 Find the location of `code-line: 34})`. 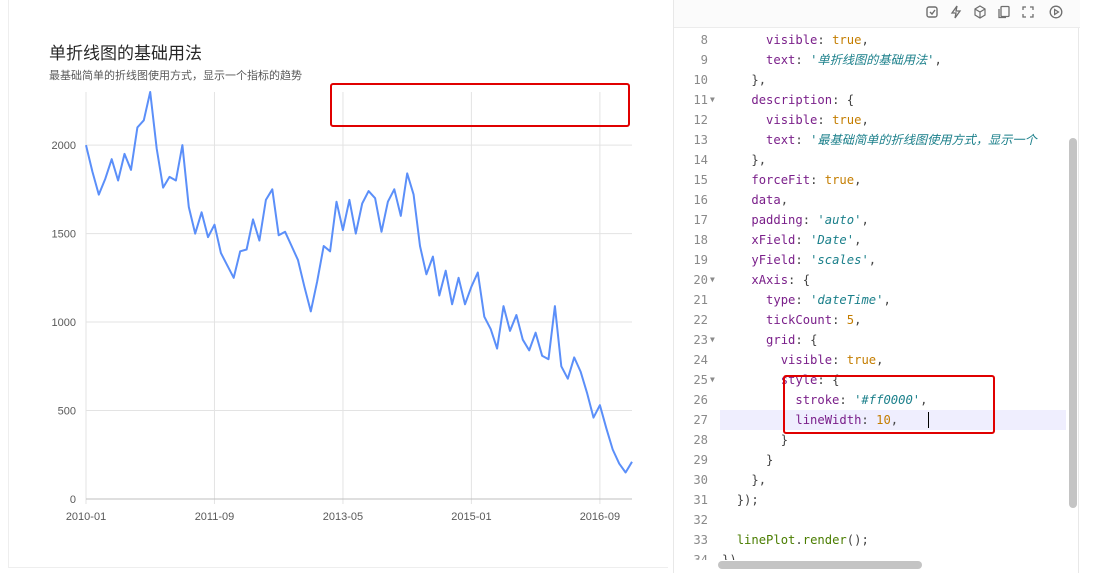

code-line: 34}) is located at coordinates (715, 556).